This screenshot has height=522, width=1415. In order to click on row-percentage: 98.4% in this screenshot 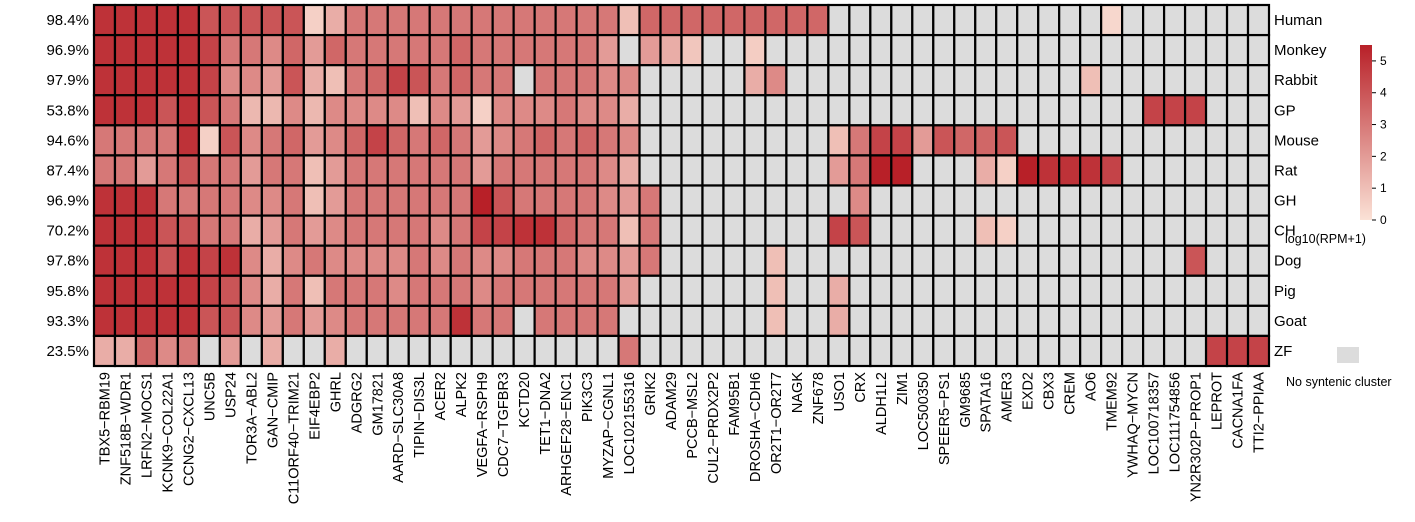, I will do `click(67, 20)`.